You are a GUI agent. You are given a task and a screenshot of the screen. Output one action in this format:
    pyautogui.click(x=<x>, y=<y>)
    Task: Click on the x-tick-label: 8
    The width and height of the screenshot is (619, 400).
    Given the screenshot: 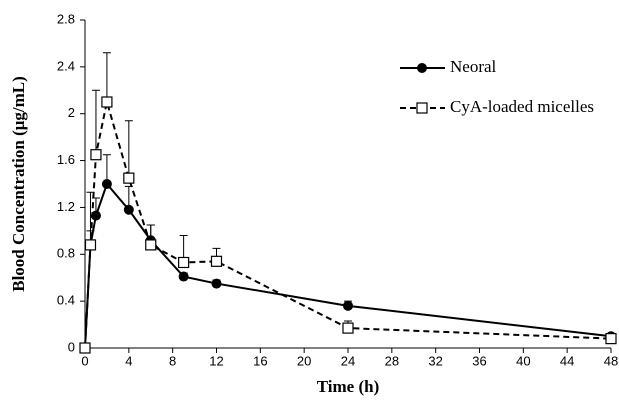 What is the action you would take?
    pyautogui.click(x=172, y=360)
    